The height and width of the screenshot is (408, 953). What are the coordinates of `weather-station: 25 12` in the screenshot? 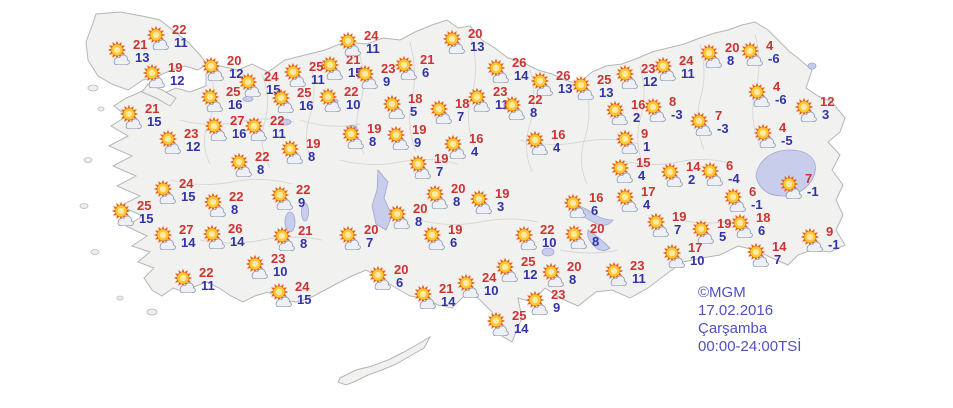 It's located at (515, 268).